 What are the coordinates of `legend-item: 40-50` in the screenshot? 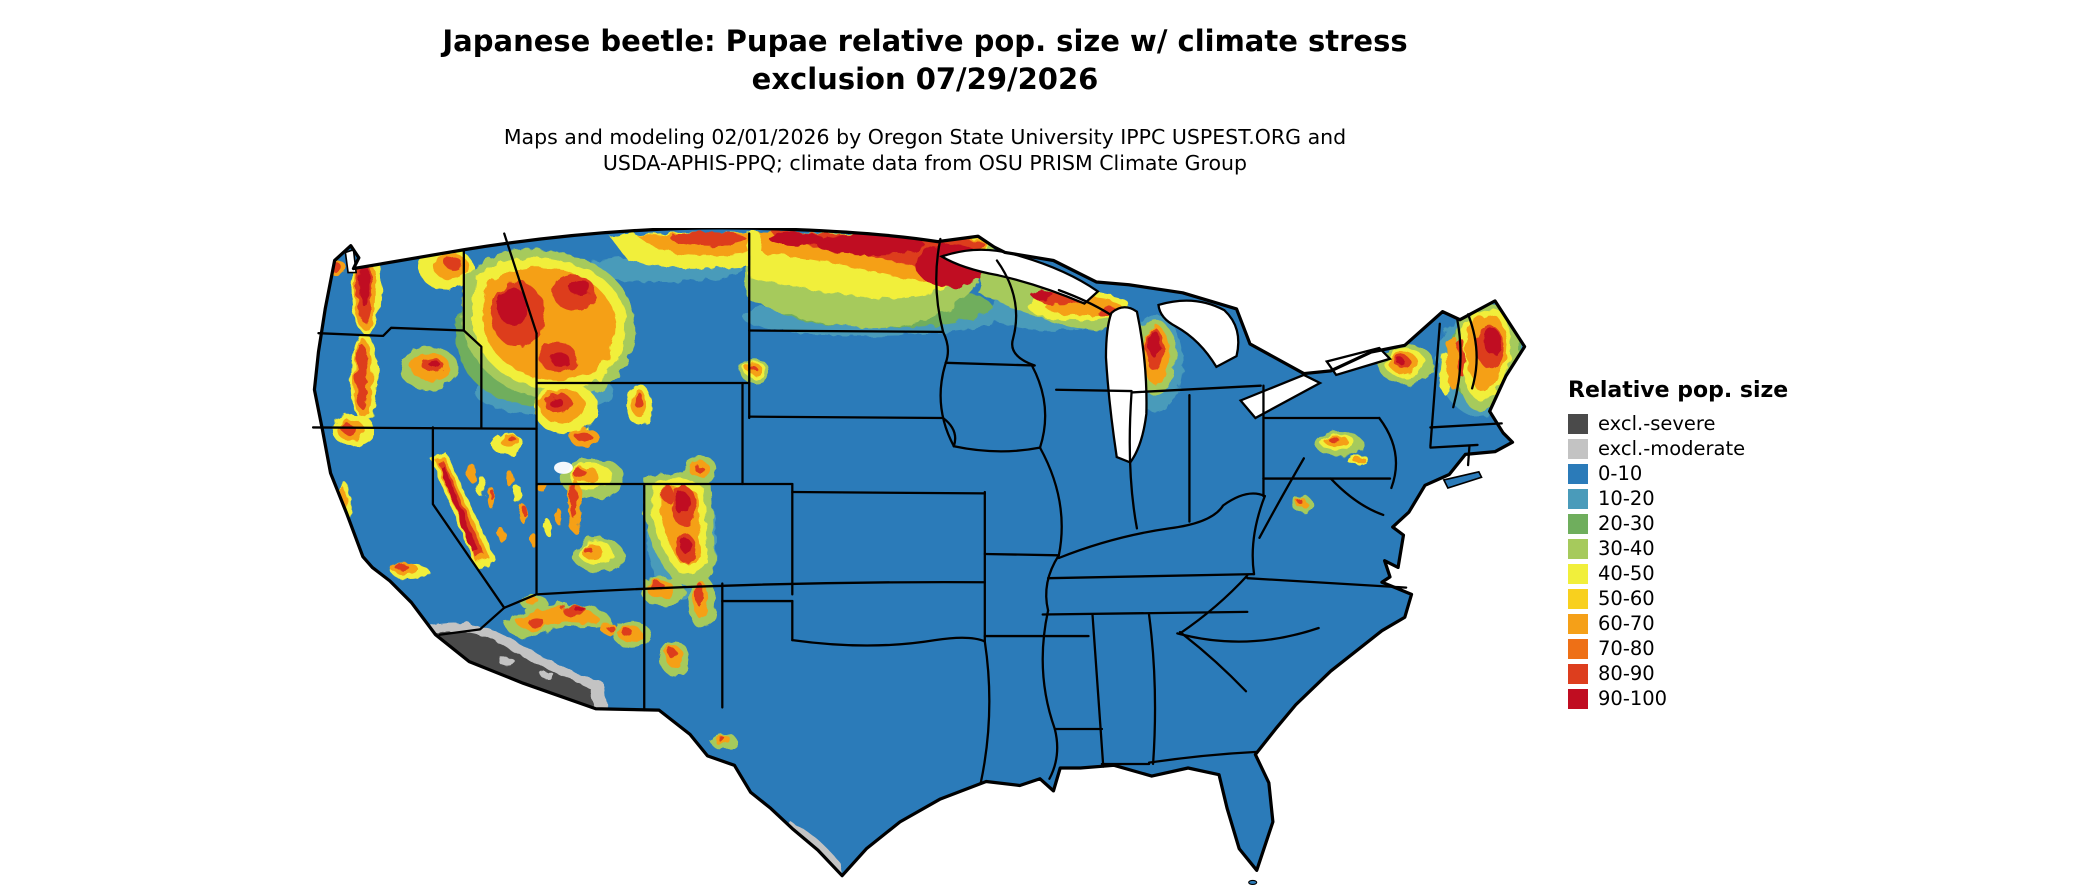 It's located at (1678, 574).